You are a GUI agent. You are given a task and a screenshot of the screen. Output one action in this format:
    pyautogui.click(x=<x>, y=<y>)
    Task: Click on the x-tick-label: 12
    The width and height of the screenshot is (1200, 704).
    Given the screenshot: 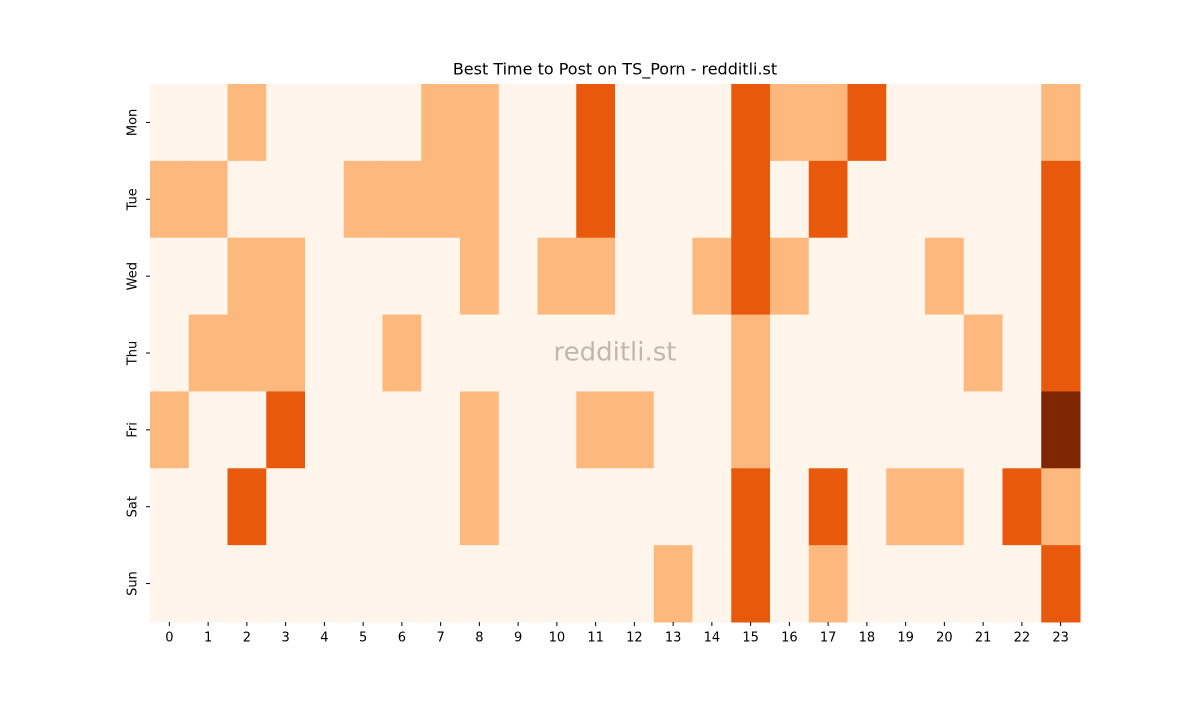 What is the action you would take?
    pyautogui.click(x=634, y=638)
    